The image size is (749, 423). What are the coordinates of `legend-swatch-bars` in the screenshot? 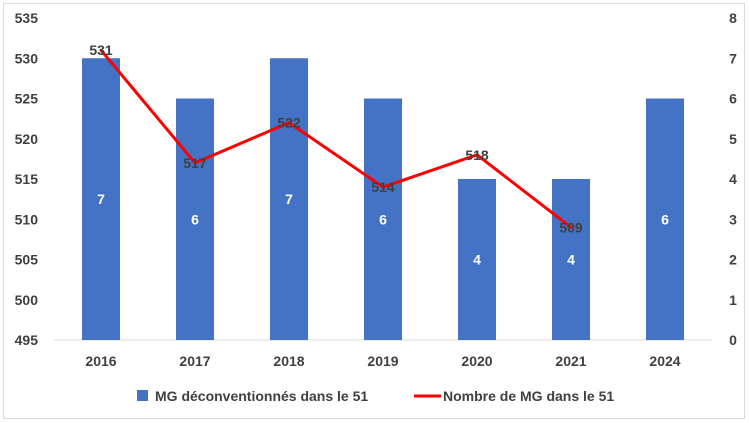 It's located at (142, 395).